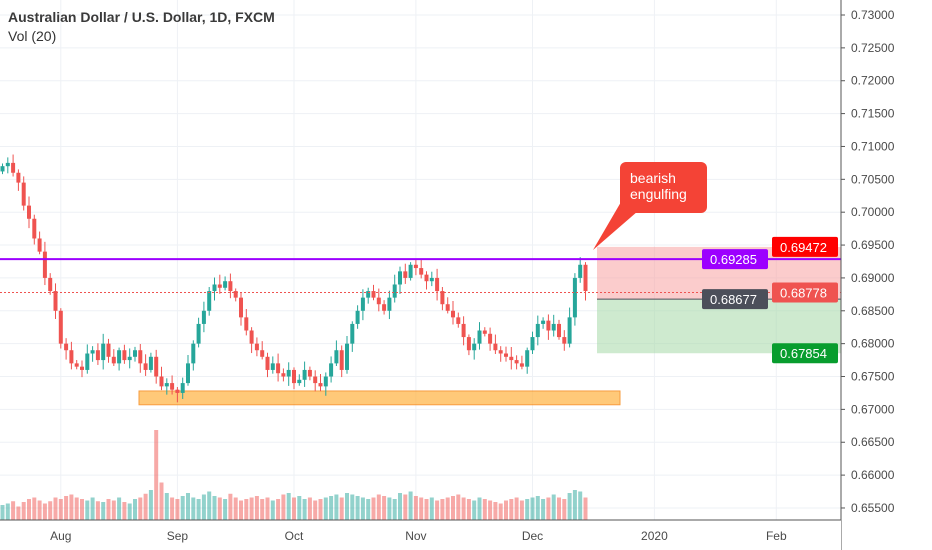 The width and height of the screenshot is (932, 550). I want to click on callout-line-1: bearish, so click(653, 178).